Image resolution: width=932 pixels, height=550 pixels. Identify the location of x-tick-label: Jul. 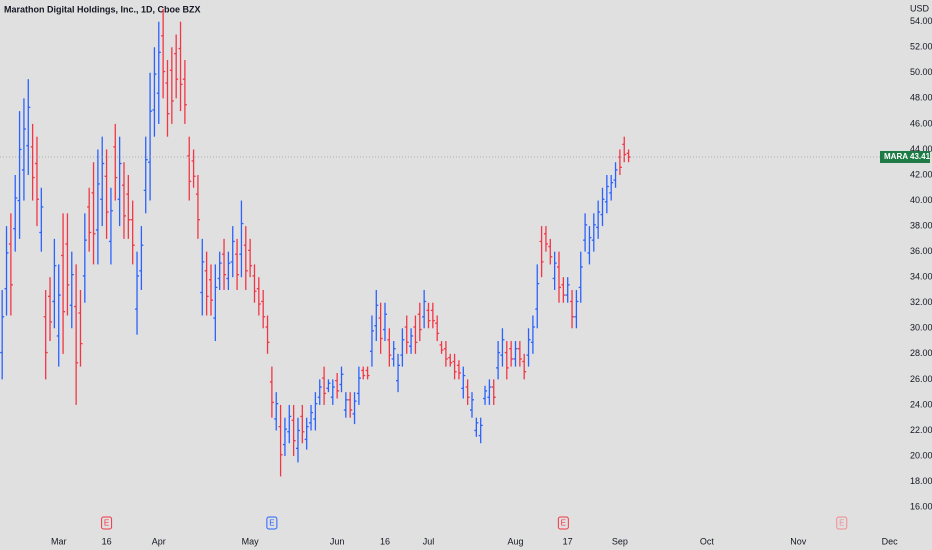
(429, 541).